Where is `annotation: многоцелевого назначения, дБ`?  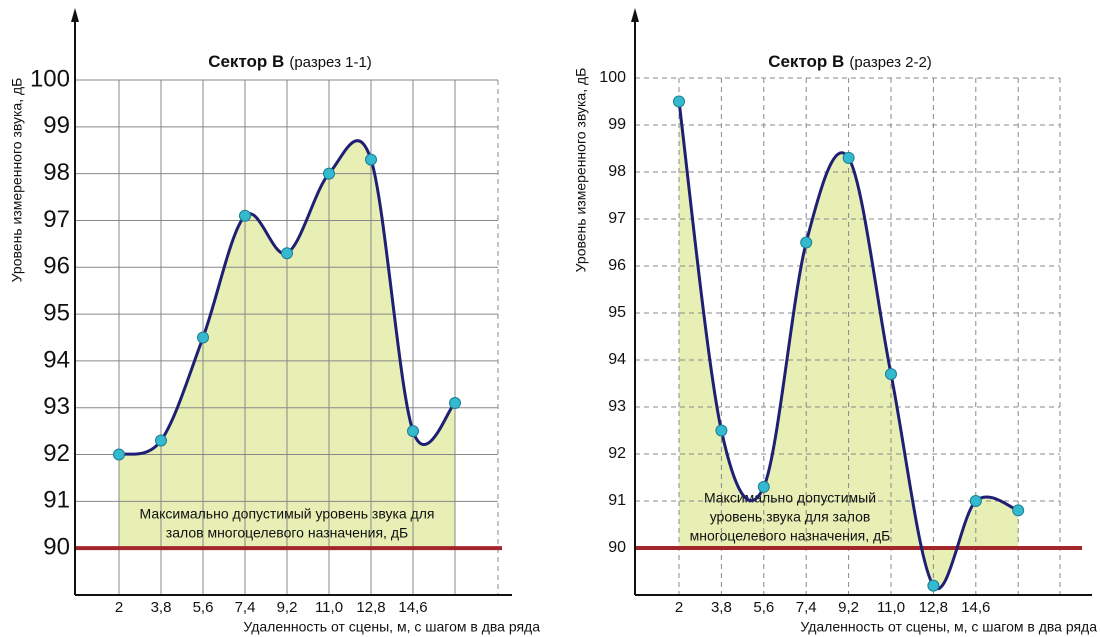
annotation: многоцелевого назначения, дБ is located at coordinates (790, 536).